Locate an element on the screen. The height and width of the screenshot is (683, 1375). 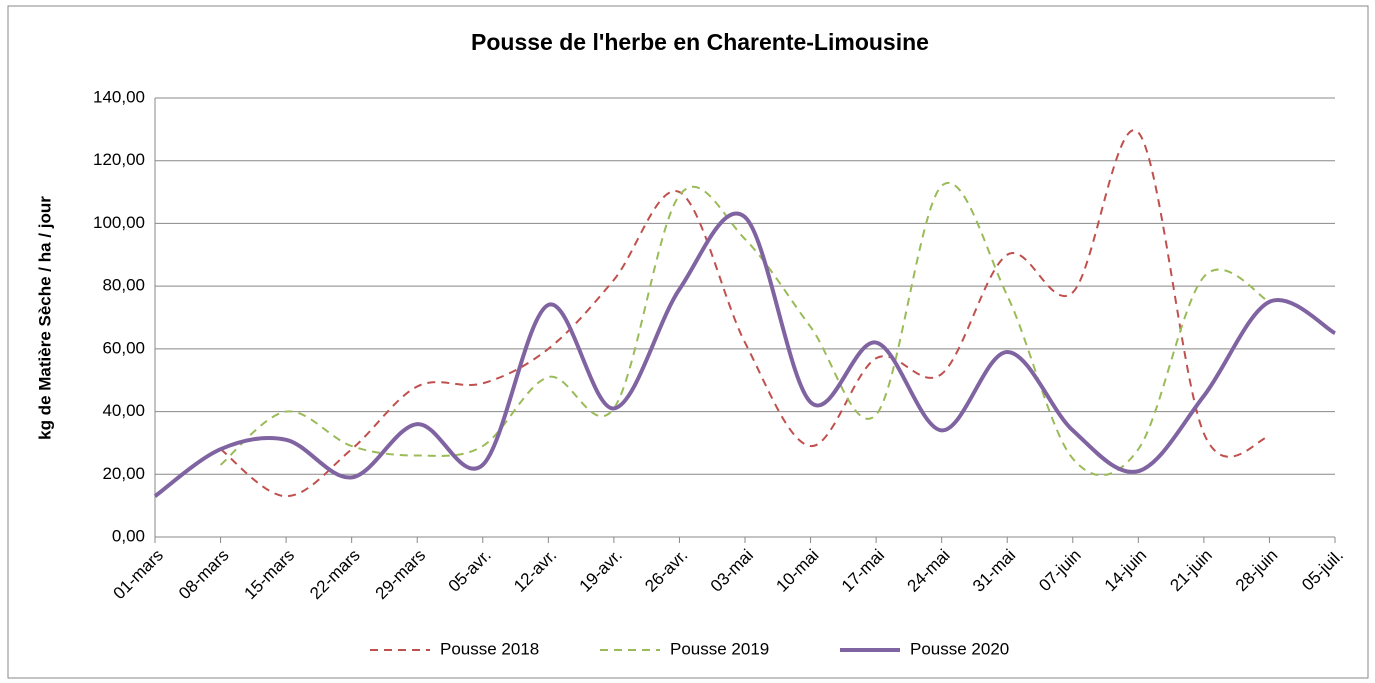
legend-label: Pousse 2020 is located at coordinates (959, 648).